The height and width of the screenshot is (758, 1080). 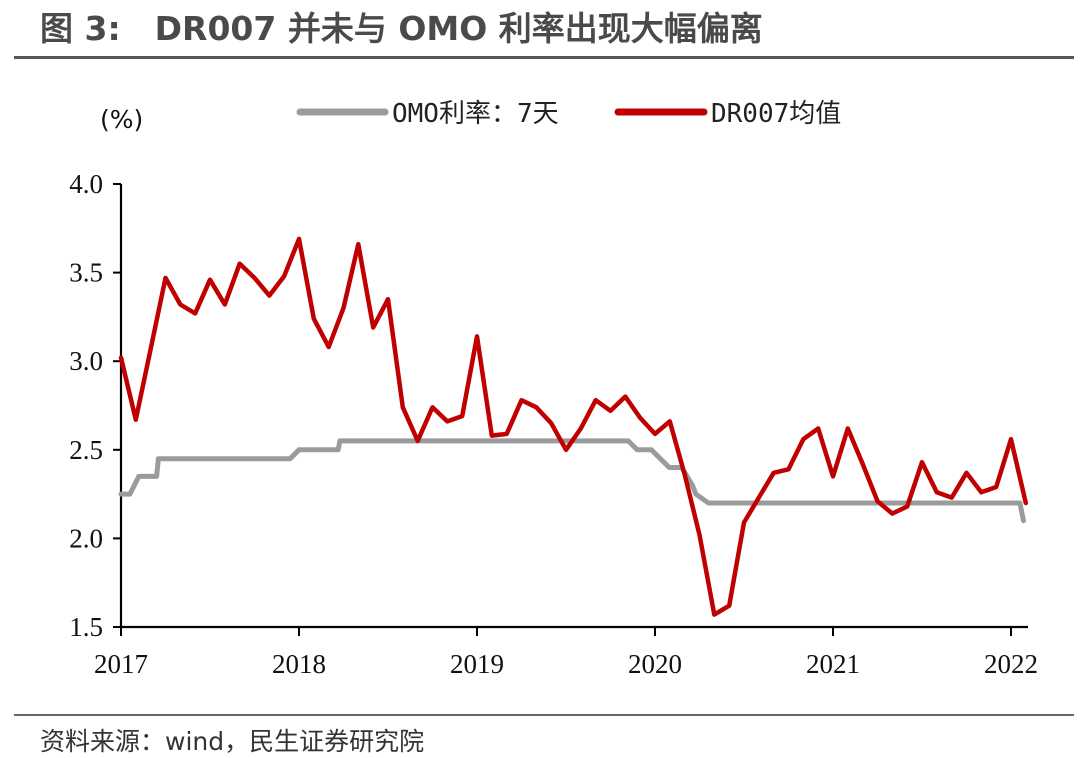 I want to click on x-tick-label: 2018, so click(x=299, y=664).